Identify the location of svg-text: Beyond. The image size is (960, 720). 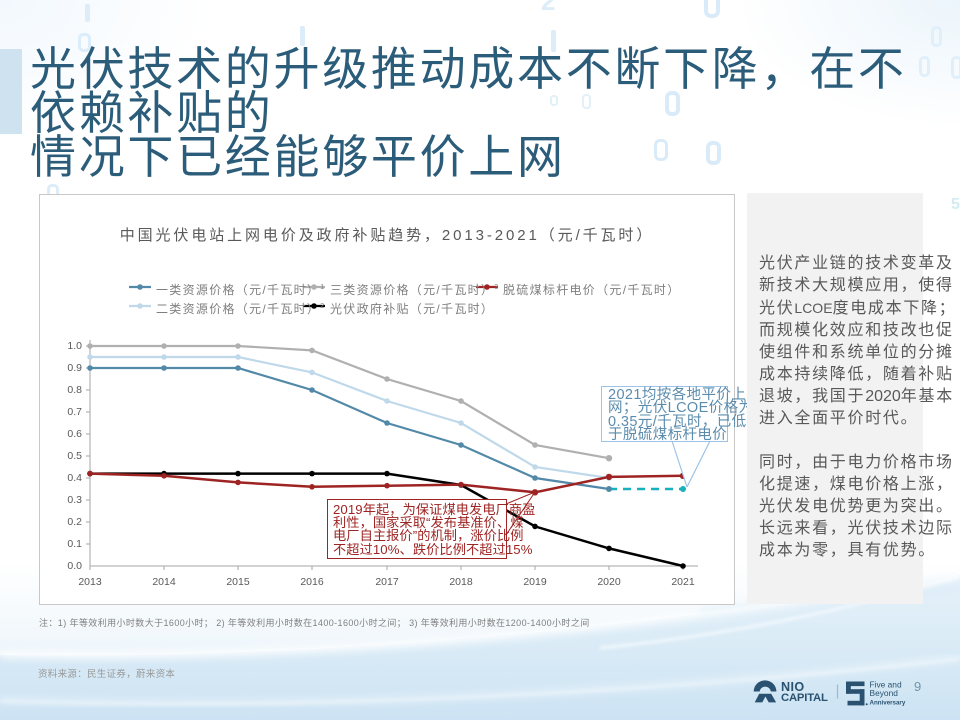
(884, 693).